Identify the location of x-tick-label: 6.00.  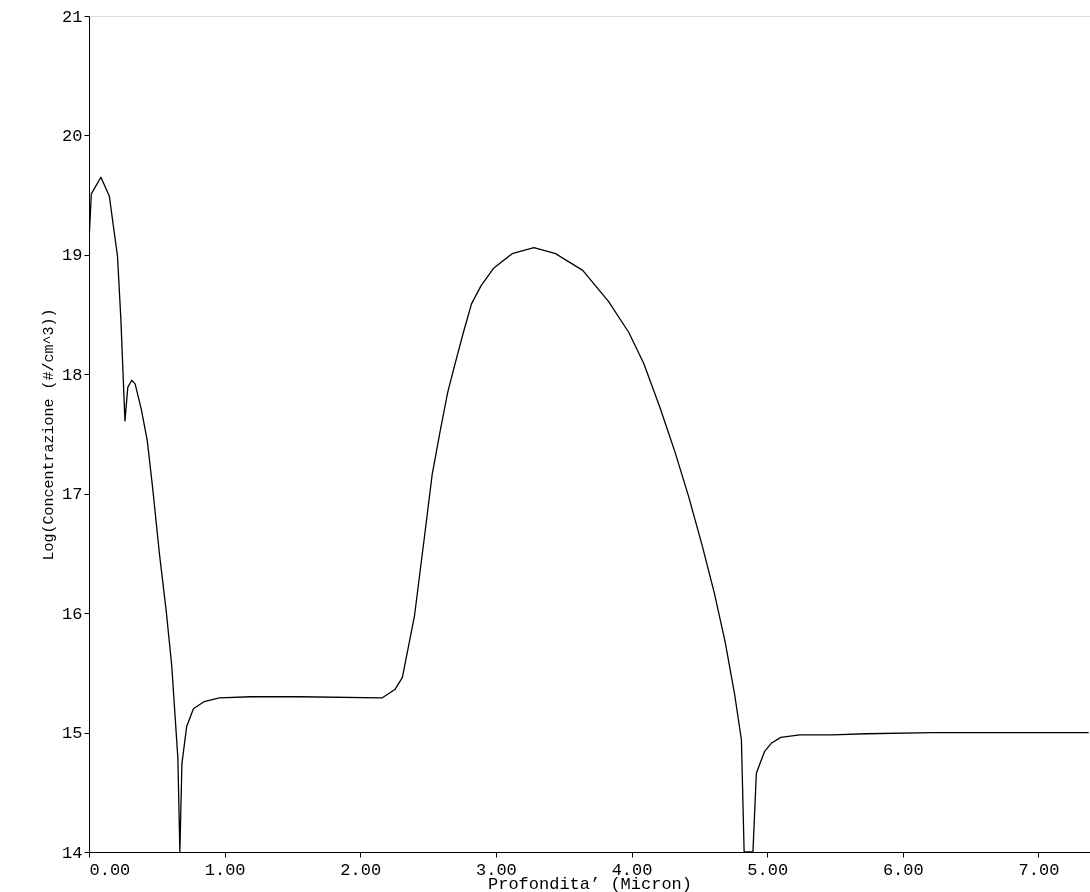
(903, 870).